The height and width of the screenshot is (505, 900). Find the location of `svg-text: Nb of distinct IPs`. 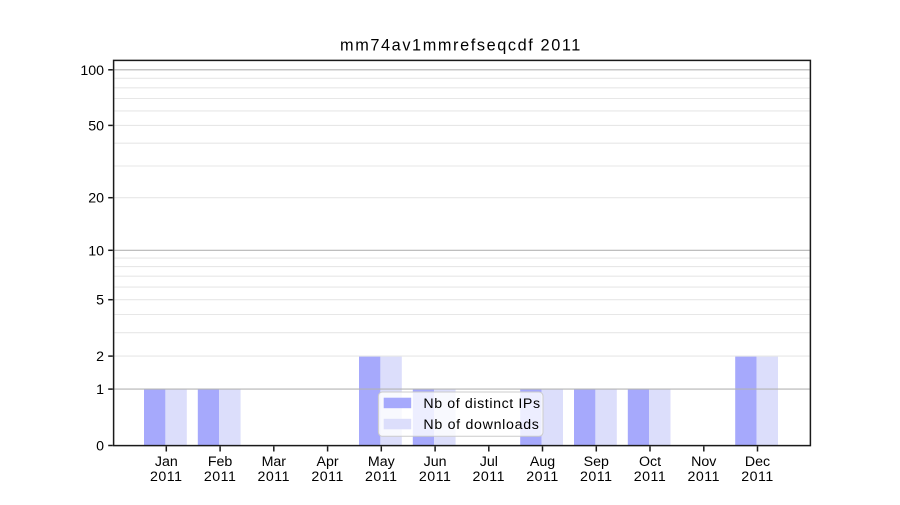

svg-text: Nb of distinct IPs is located at coordinates (481, 404).